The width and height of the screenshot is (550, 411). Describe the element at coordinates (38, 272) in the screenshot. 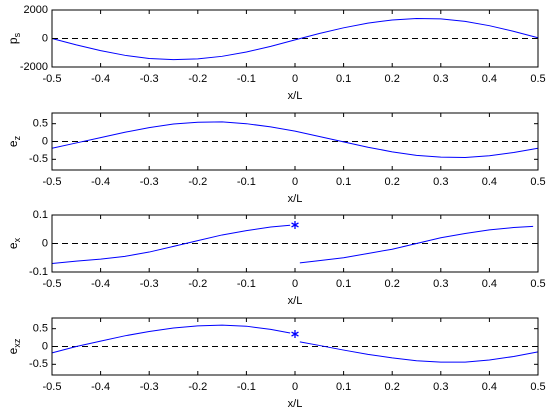

I see `y-tick-label: -0.1` at that location.